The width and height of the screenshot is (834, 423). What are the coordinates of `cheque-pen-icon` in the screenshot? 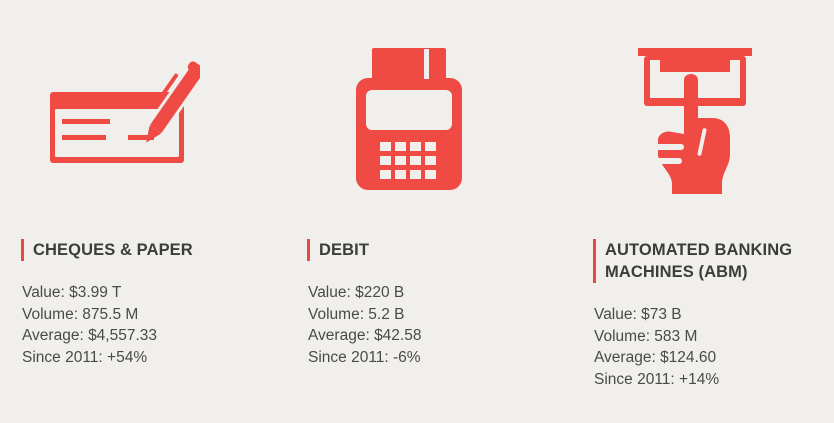 It's located at (125, 112).